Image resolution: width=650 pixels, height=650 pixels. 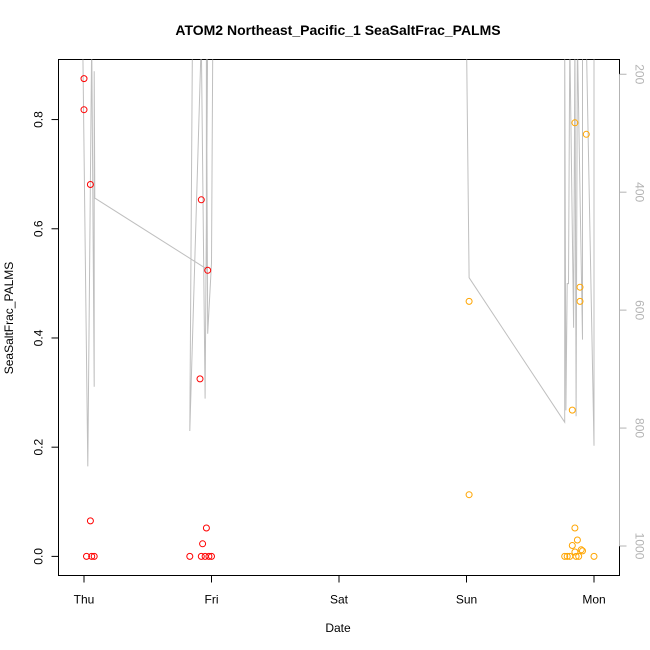 I want to click on x-tick-label-2: Sat, so click(x=339, y=600).